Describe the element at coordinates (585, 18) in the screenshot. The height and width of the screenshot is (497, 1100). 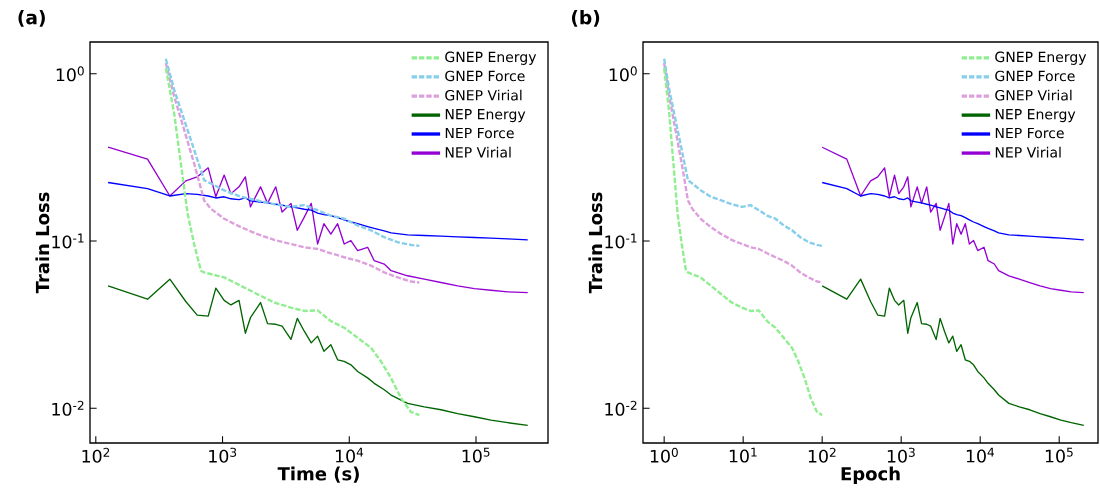
I see `chart-title: (b)` at that location.